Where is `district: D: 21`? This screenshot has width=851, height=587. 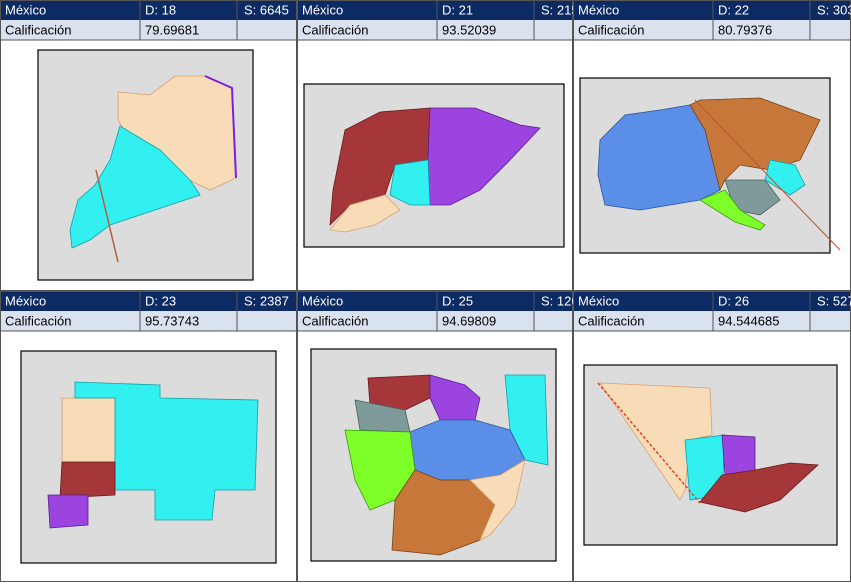
district: D: 21 is located at coordinates (457, 9).